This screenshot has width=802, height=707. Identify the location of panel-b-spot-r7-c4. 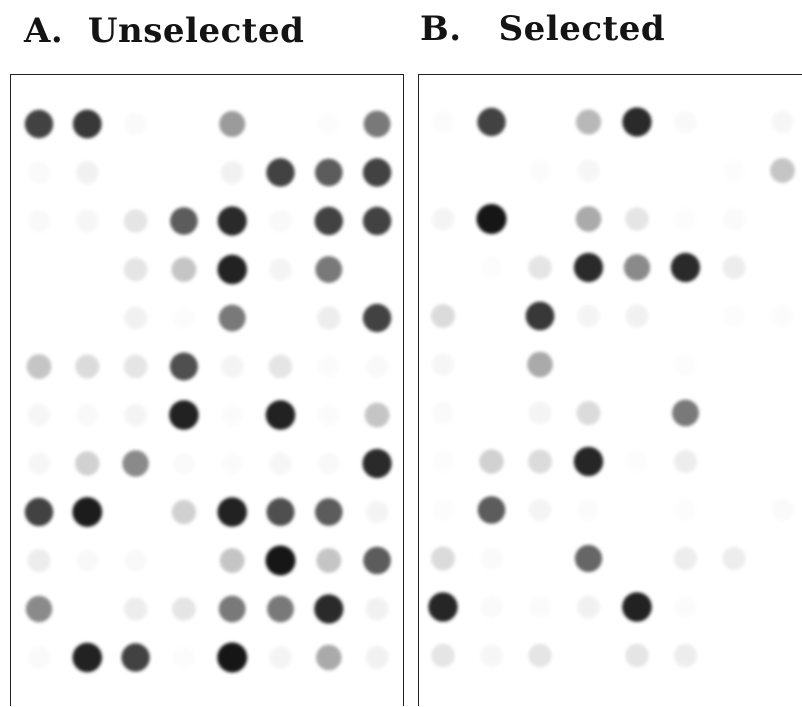
(588, 413).